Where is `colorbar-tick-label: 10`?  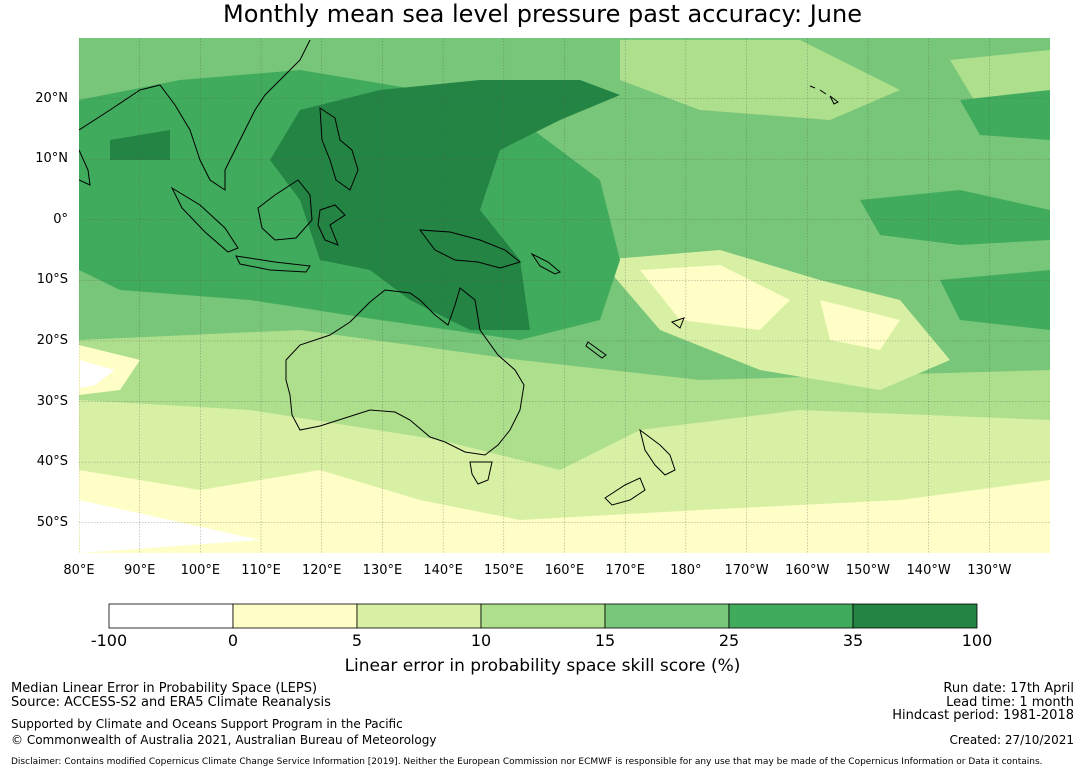 colorbar-tick-label: 10 is located at coordinates (481, 640).